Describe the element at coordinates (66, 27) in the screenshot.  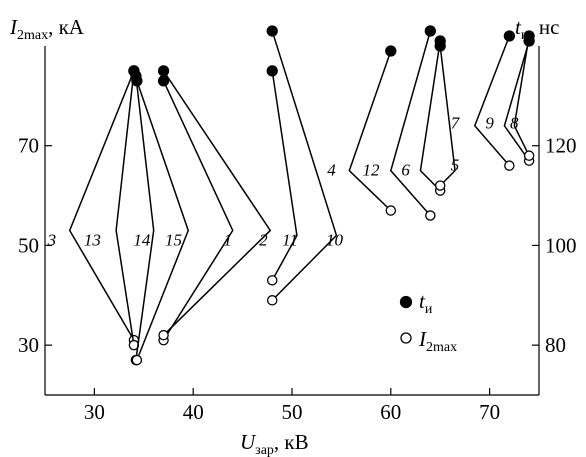
I see `y-left-title-unit: , кА` at that location.